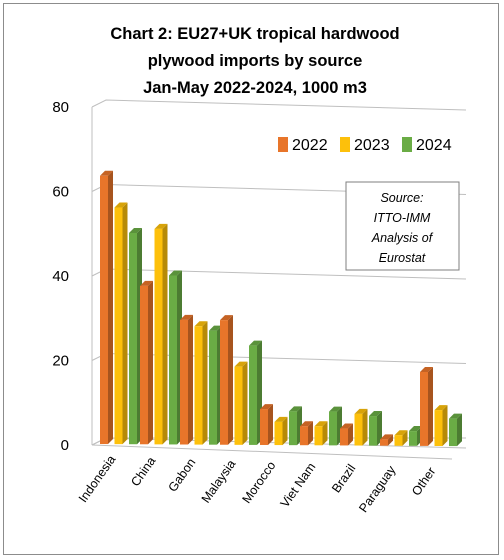 This screenshot has height=560, width=504. Describe the element at coordinates (345, 144) in the screenshot. I see `legend-swatch-2023` at that location.